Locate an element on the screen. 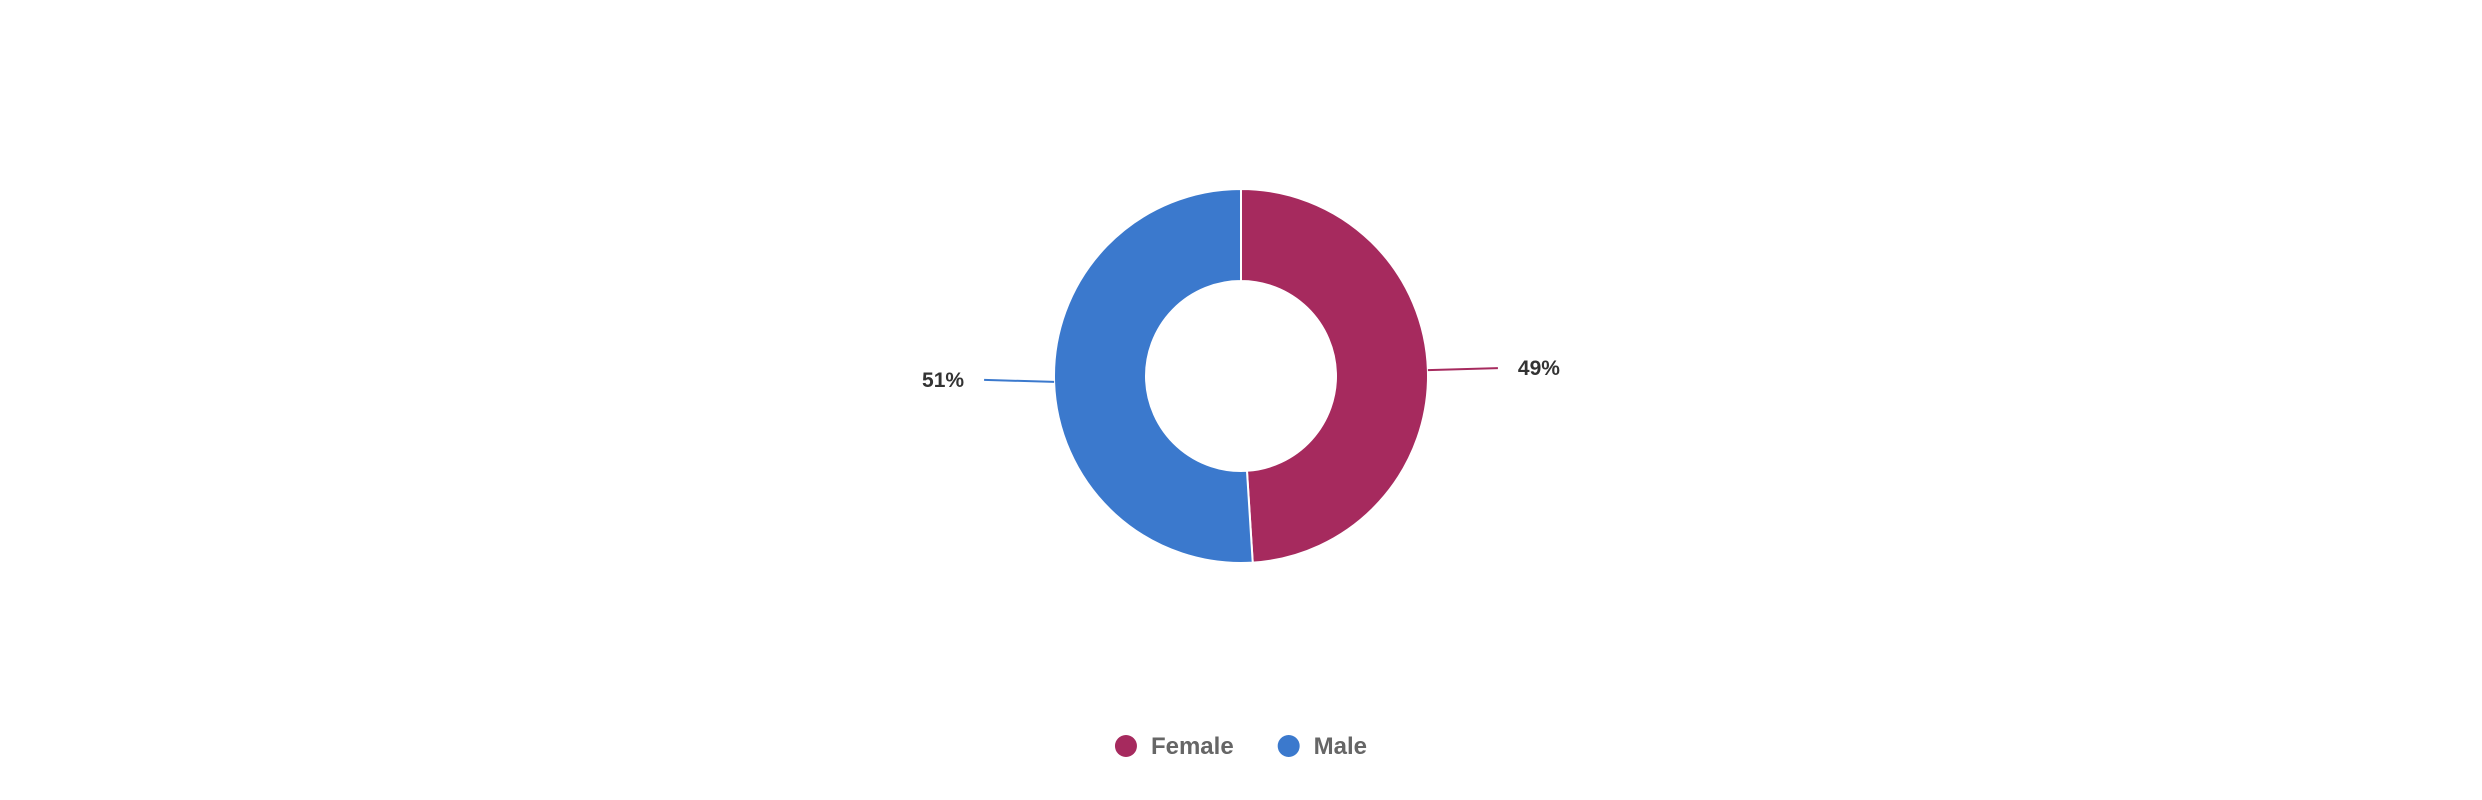 The width and height of the screenshot is (2482, 800). legend-item-female: Female is located at coordinates (1174, 746).